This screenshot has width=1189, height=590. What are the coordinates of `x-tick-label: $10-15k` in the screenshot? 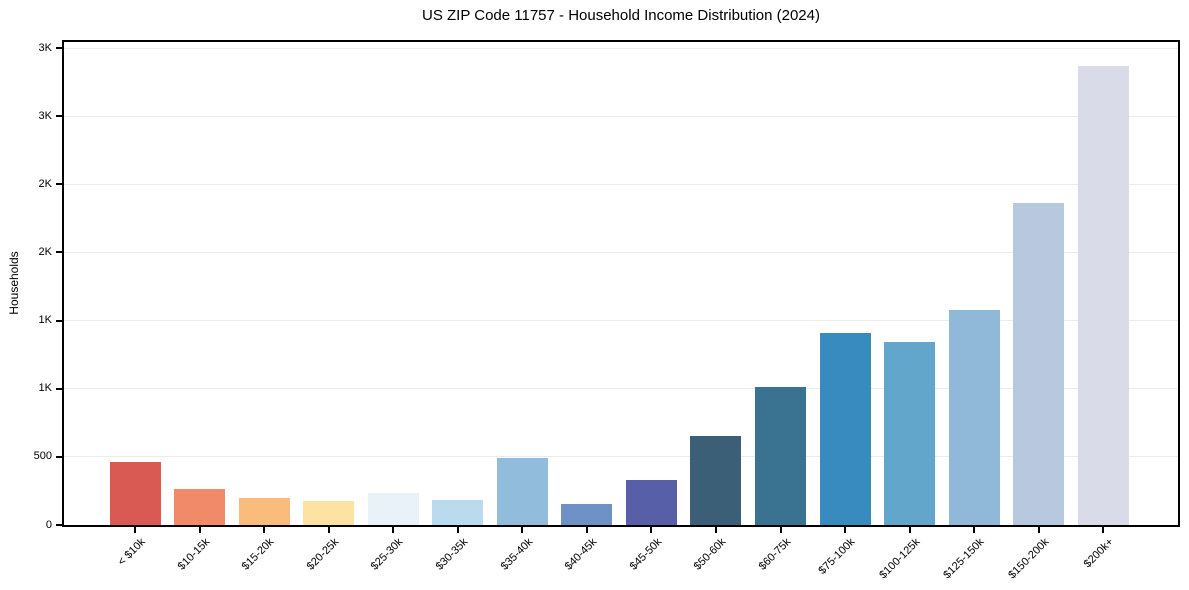 It's located at (194, 554).